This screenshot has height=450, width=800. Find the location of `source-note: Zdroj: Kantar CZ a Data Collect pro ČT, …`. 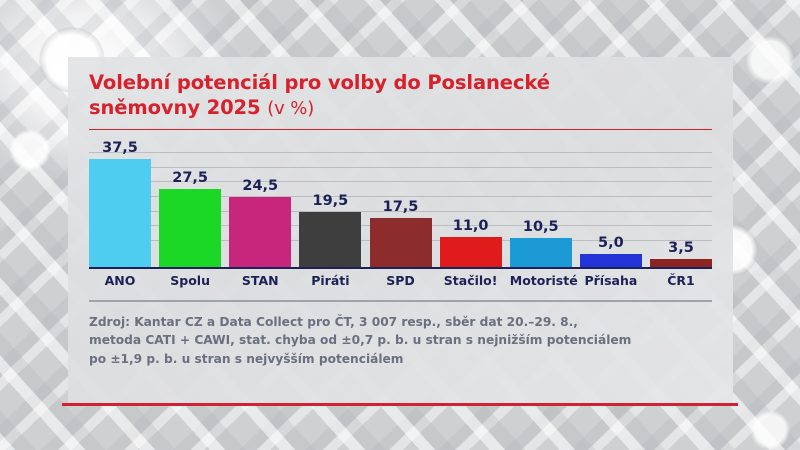

source-note: Zdroj: Kantar CZ a Data Collect pro ČT, … is located at coordinates (400, 341).